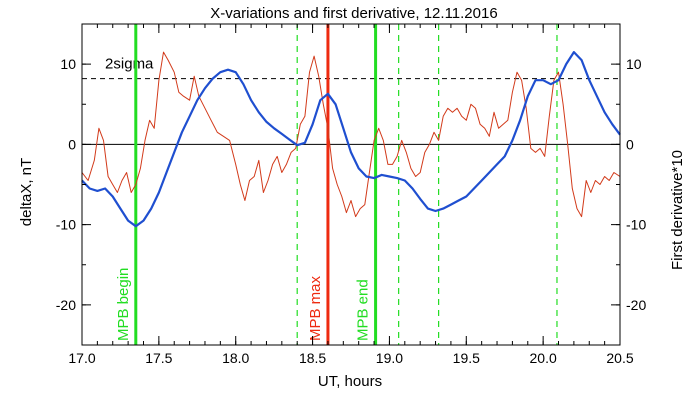  Describe the element at coordinates (619, 358) in the screenshot. I see `x-tick-label: 20.5` at that location.